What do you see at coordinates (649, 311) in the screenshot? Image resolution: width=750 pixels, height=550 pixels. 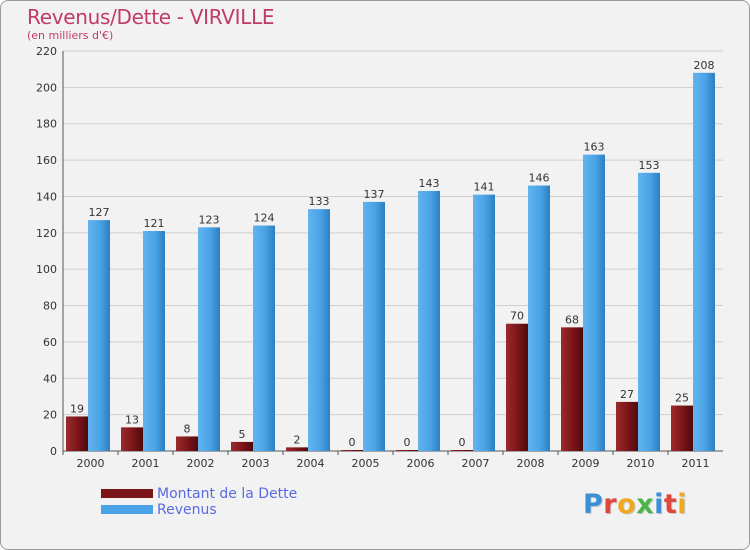 I see `bar-revenue-2010` at bounding box center [649, 311].